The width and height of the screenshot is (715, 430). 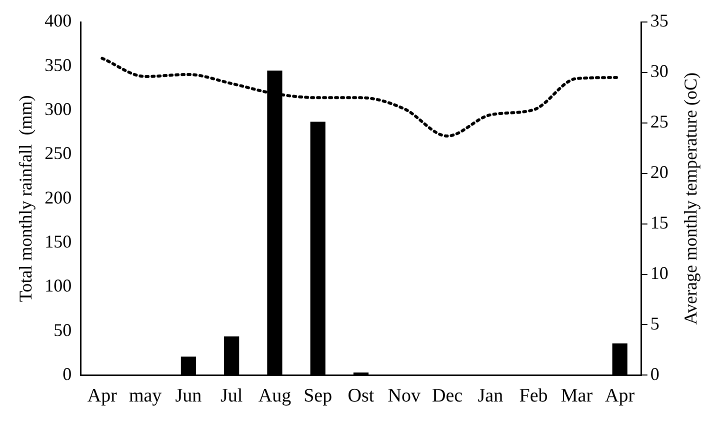 I want to click on y-tick-label: 350, so click(x=58, y=64).